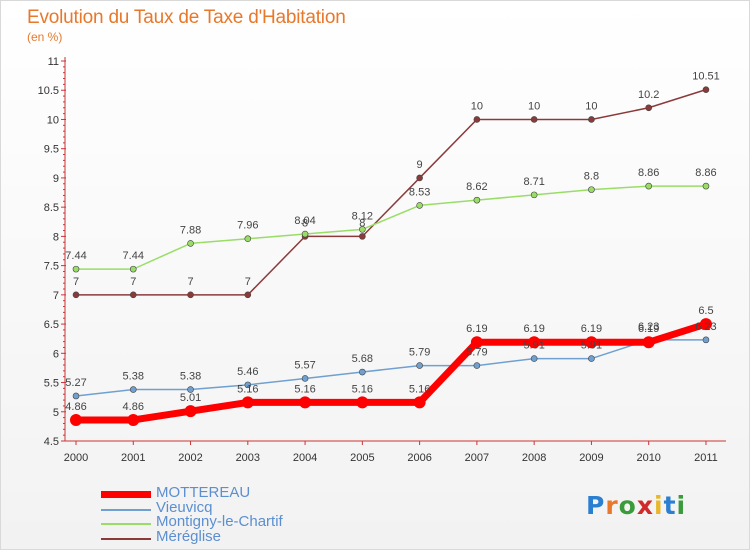  I want to click on x-tick-label: 2000, so click(76, 458).